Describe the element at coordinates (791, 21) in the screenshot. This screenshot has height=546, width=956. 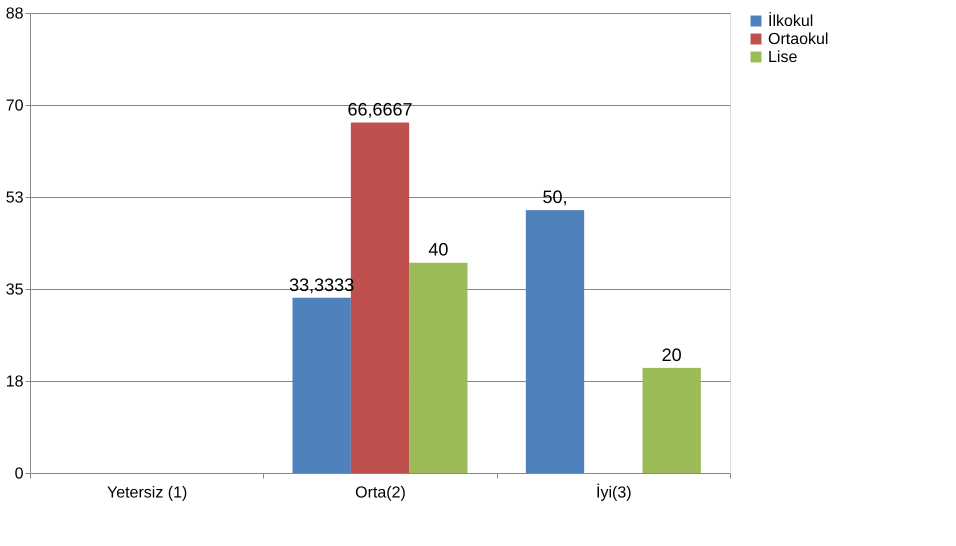
I see `legend-label: İlkokul` at that location.